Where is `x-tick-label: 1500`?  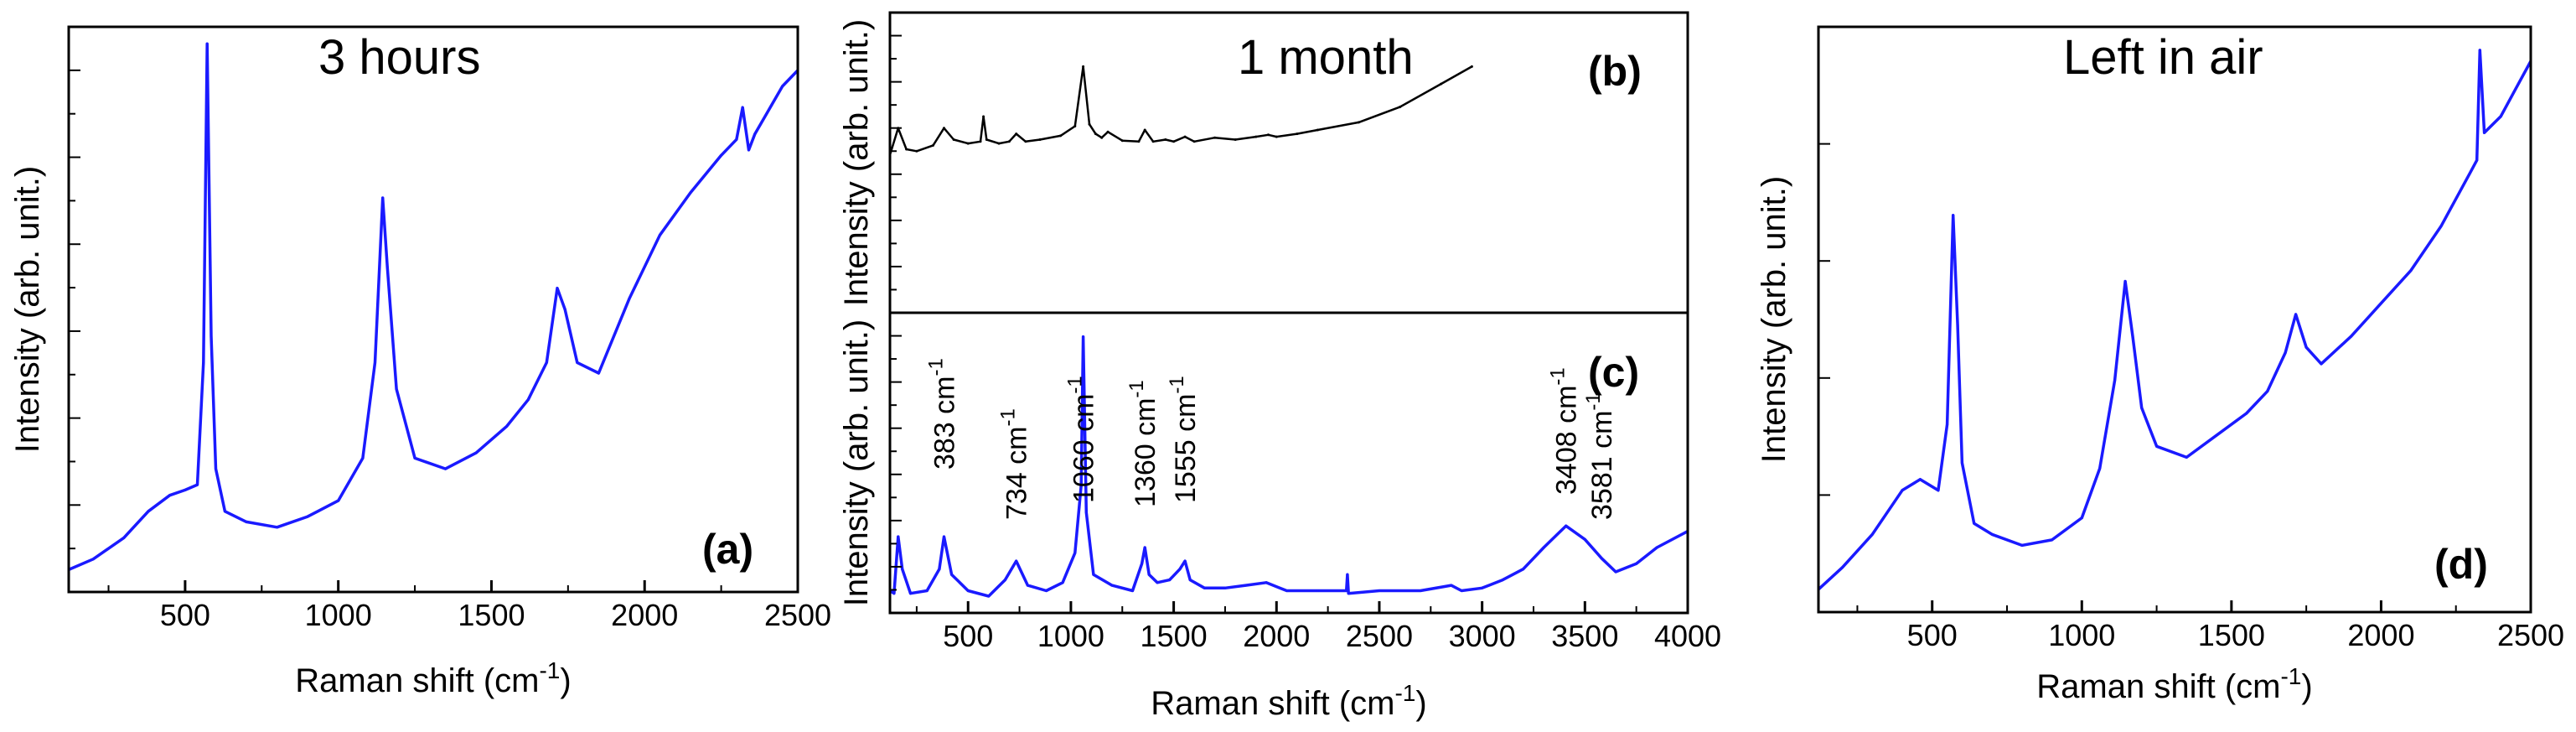
x-tick-label: 1500 is located at coordinates (491, 615).